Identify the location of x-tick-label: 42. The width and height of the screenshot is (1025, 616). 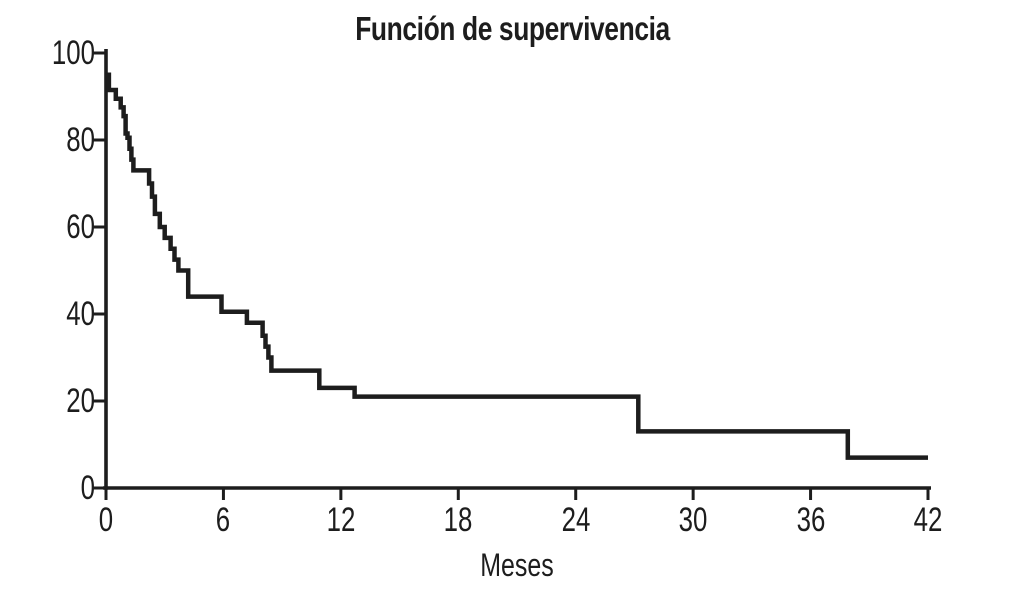
(928, 520).